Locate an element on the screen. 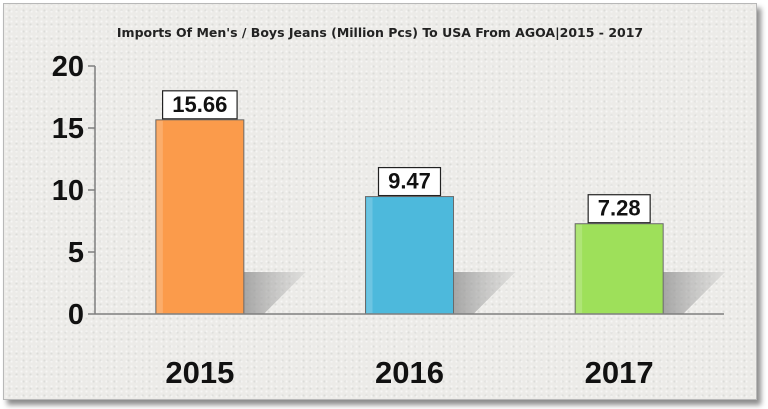 This screenshot has height=409, width=768. x-tick-label: 2015 is located at coordinates (199, 372).